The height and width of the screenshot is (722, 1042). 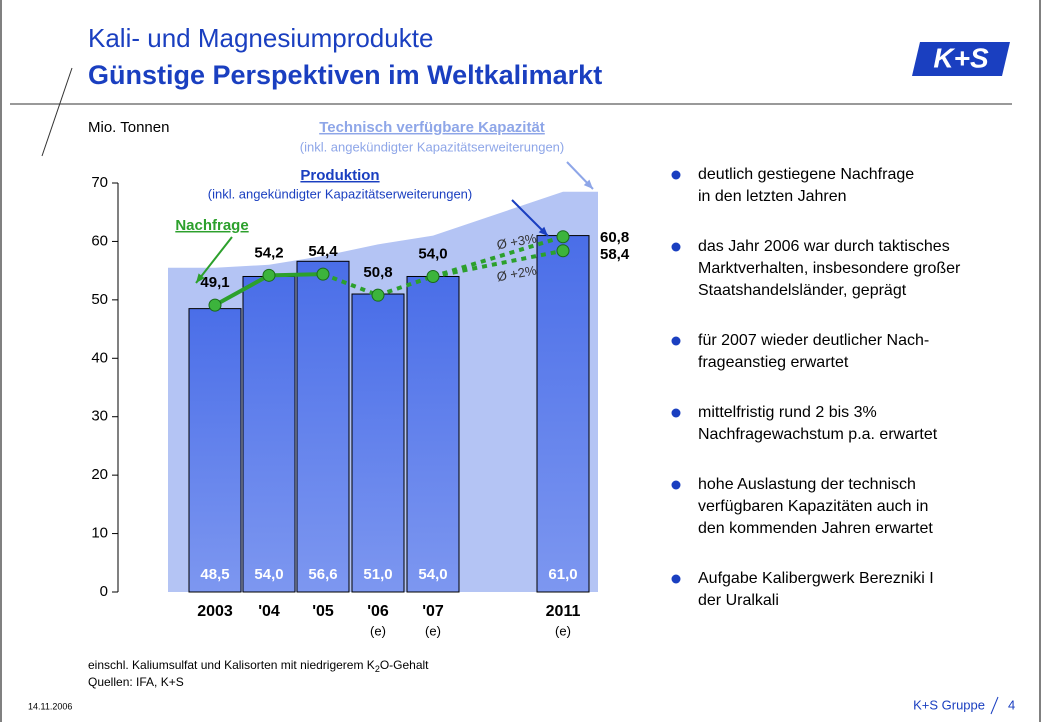 What do you see at coordinates (136, 682) in the screenshot?
I see `source: Quellen: IFA, K+S` at bounding box center [136, 682].